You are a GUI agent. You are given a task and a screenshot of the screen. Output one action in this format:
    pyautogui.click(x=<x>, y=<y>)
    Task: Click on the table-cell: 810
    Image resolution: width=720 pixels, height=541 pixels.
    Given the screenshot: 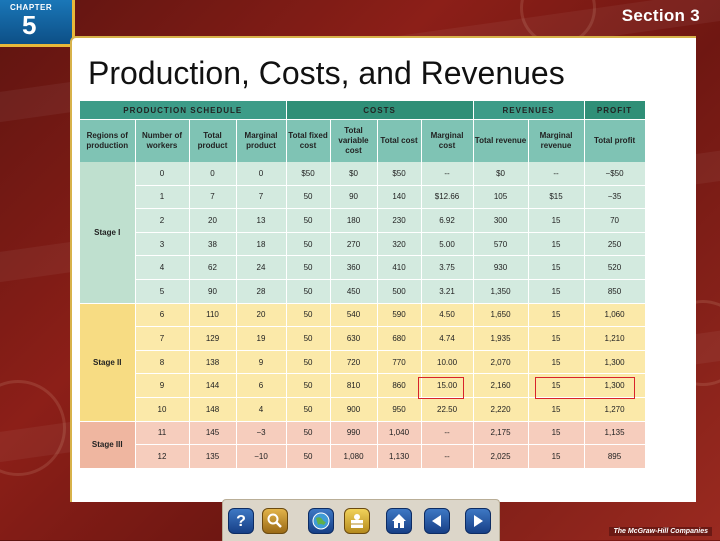 What is the action you would take?
    pyautogui.click(x=354, y=385)
    